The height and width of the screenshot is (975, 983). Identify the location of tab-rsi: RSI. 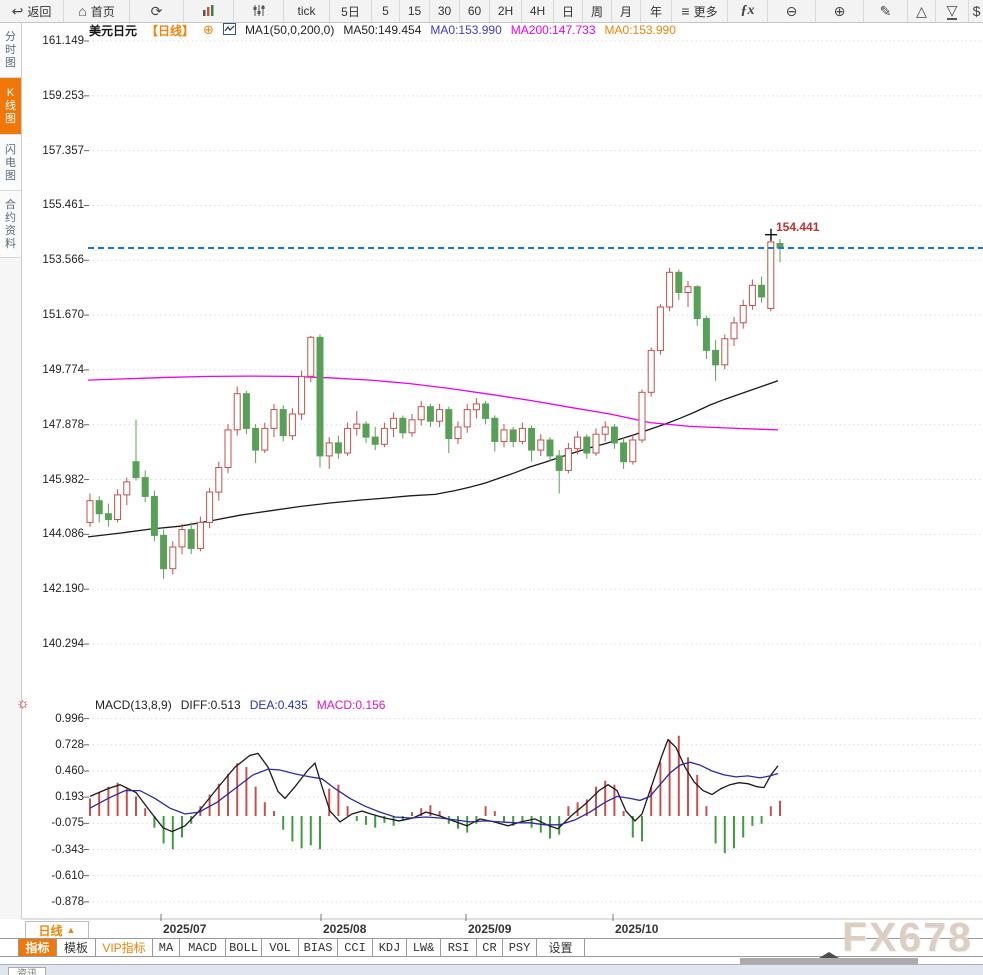
(459, 947).